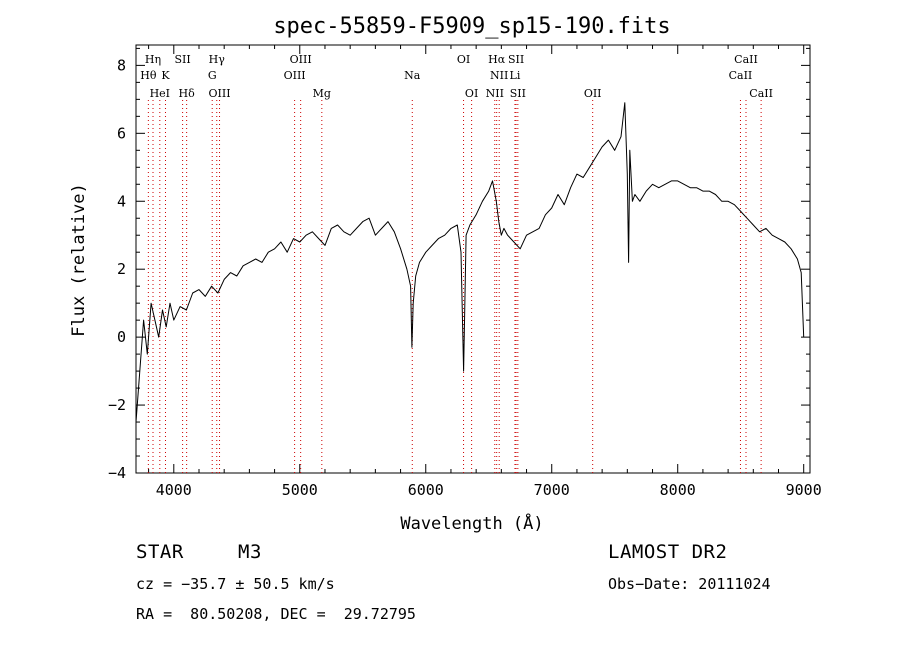 The width and height of the screenshot is (900, 650). What do you see at coordinates (217, 59) in the screenshot?
I see `line-label: Hγ` at bounding box center [217, 59].